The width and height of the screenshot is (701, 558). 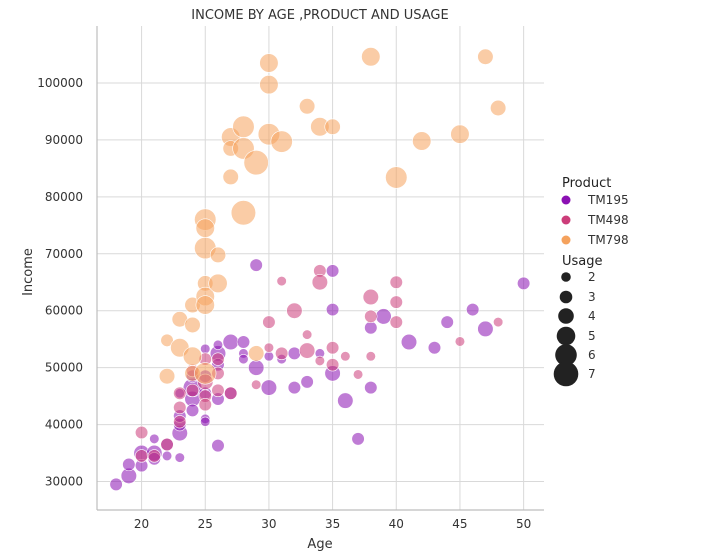 What do you see at coordinates (566, 200) in the screenshot?
I see `legend-marker-tm195` at bounding box center [566, 200].